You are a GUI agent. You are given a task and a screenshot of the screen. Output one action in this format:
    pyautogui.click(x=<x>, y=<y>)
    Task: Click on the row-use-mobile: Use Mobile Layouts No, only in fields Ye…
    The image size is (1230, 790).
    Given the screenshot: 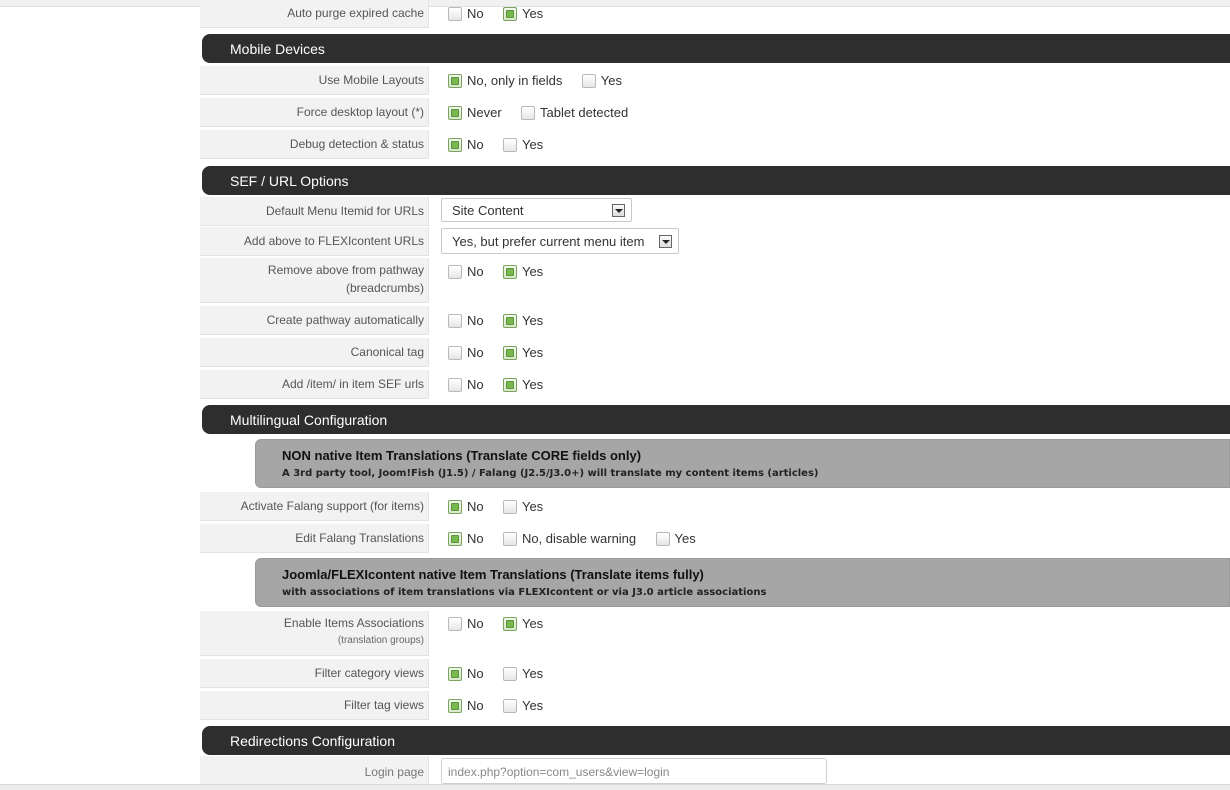 What is the action you would take?
    pyautogui.click(x=715, y=80)
    